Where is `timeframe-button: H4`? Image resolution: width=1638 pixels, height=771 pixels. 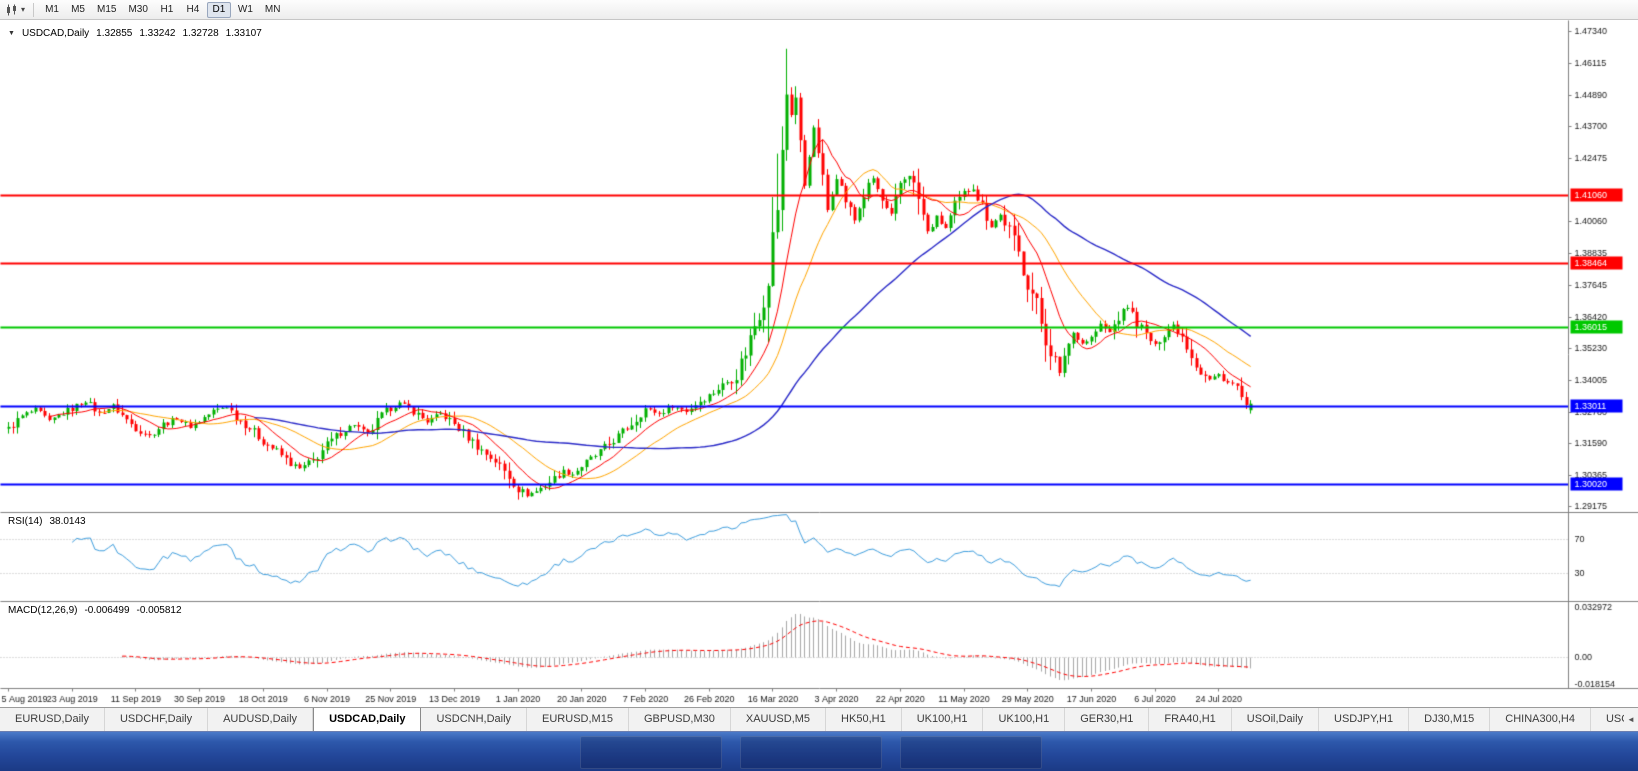 timeframe-button: H4 is located at coordinates (193, 10).